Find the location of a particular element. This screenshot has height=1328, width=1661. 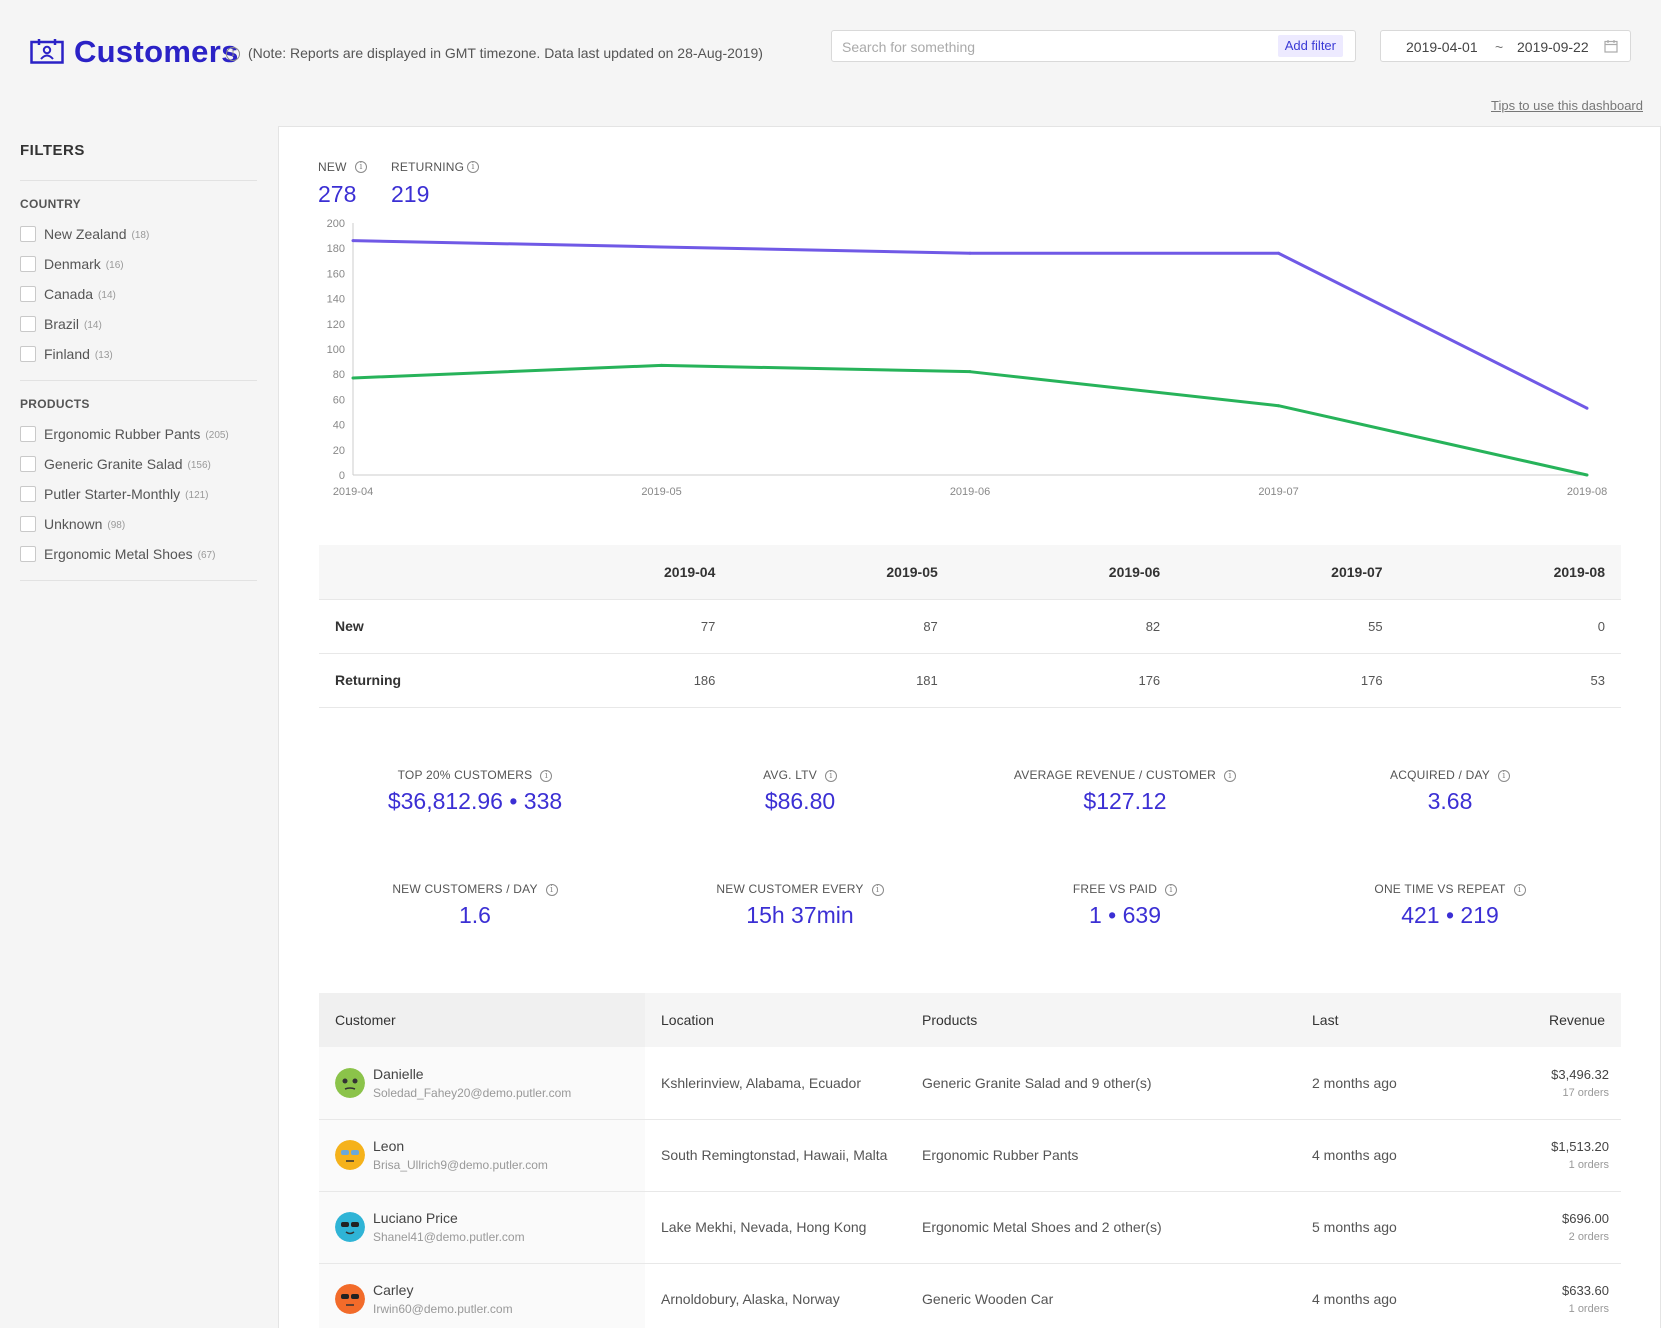

last-cell: 2 months ago is located at coordinates (1386, 1083).